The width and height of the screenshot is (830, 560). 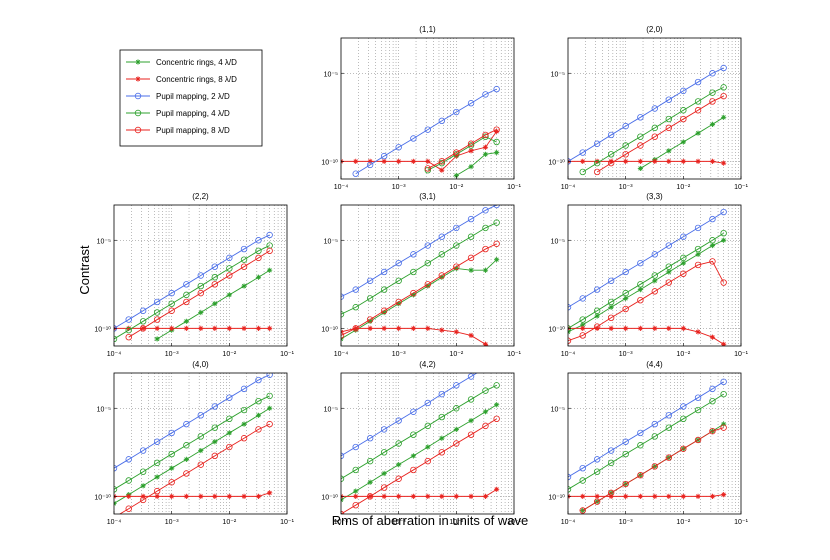 I want to click on x-tick-label: 10⁻¹, so click(x=514, y=187).